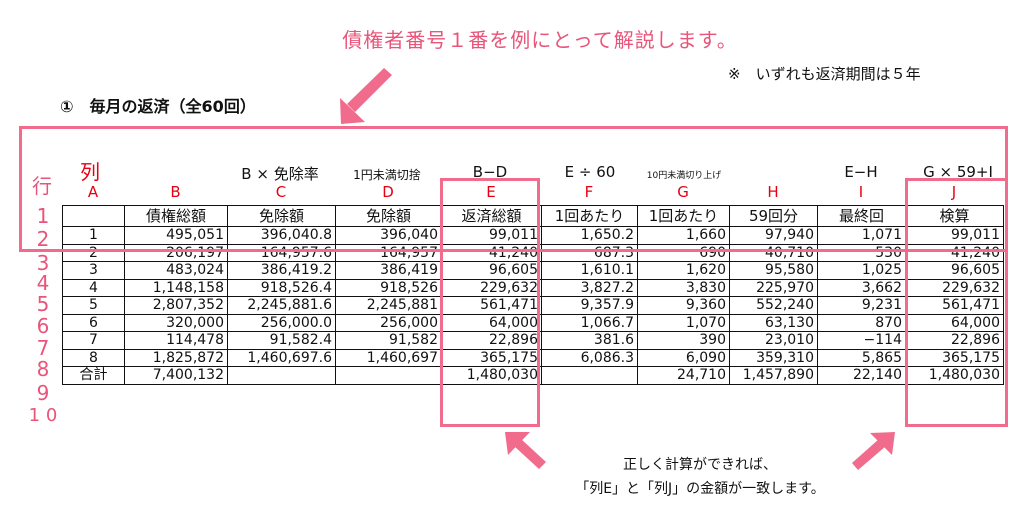 The height and width of the screenshot is (515, 1024). What do you see at coordinates (683, 357) in the screenshot?
I see `table-cell: 6,090` at bounding box center [683, 357].